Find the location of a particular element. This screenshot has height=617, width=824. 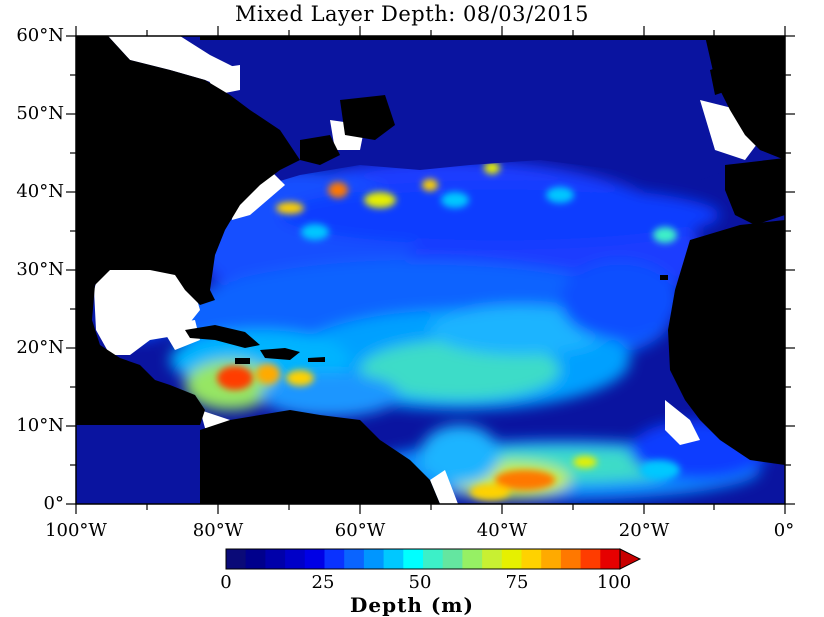

africa-land is located at coordinates (726, 342).